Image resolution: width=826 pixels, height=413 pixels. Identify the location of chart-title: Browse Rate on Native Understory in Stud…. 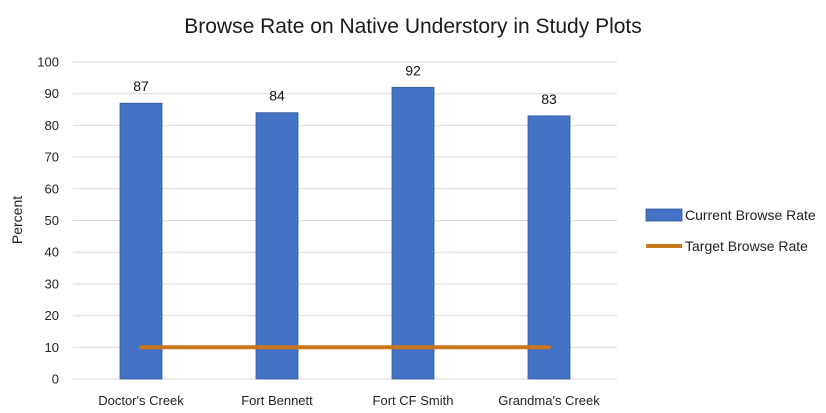
(413, 26).